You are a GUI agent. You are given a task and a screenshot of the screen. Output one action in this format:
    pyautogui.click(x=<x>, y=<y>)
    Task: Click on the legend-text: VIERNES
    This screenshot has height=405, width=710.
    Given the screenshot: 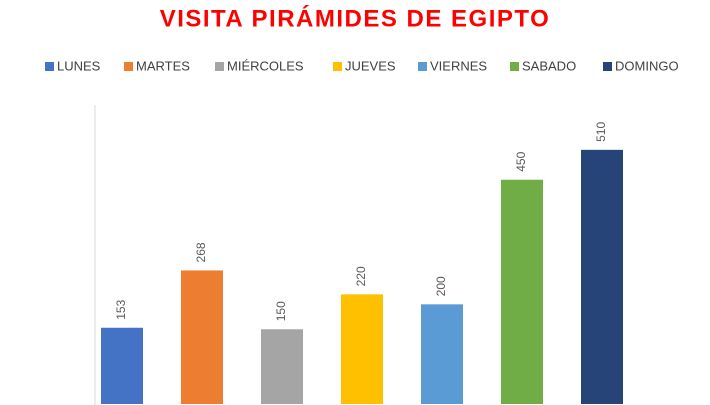 What is the action you would take?
    pyautogui.click(x=458, y=65)
    